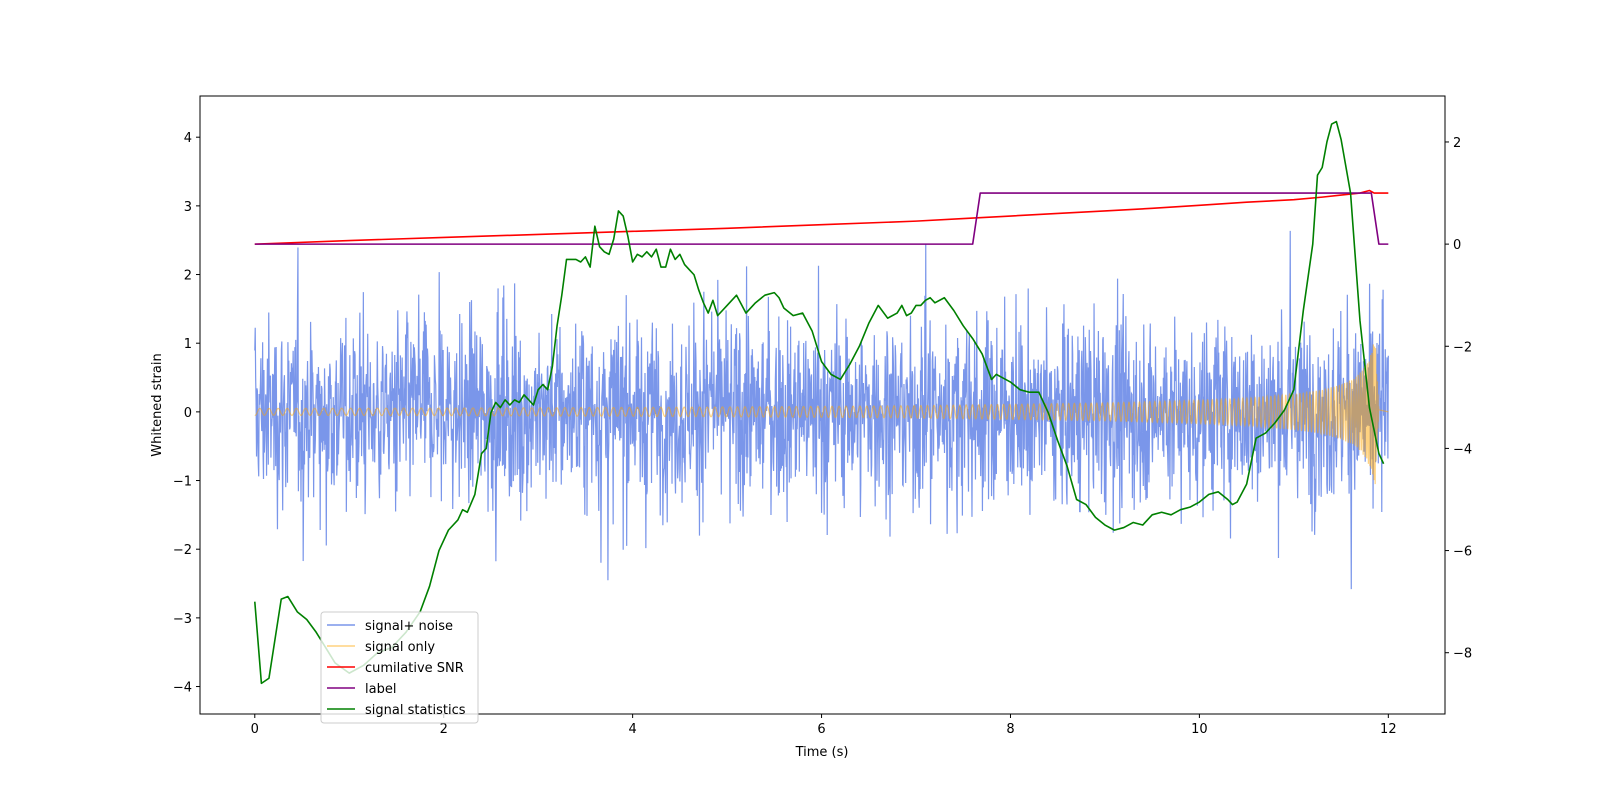  Describe the element at coordinates (822, 752) in the screenshot. I see `x-axis-label: Time (s)` at that location.